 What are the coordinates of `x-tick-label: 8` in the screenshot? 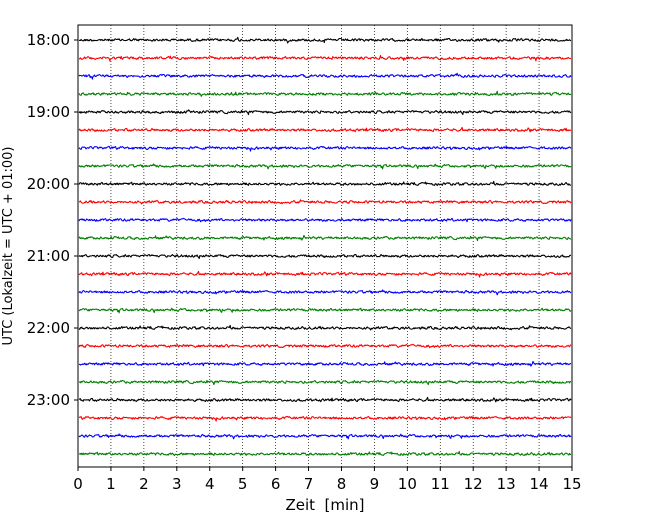 It's located at (342, 484).